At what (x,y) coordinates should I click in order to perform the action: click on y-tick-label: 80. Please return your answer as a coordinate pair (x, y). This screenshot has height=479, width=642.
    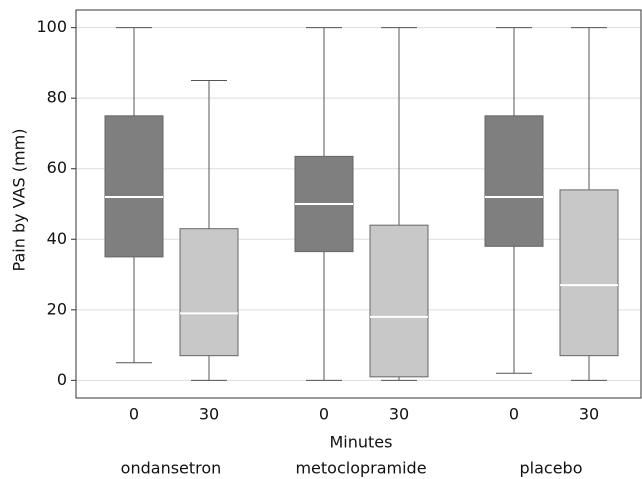
    Looking at the image, I should click on (57, 97).